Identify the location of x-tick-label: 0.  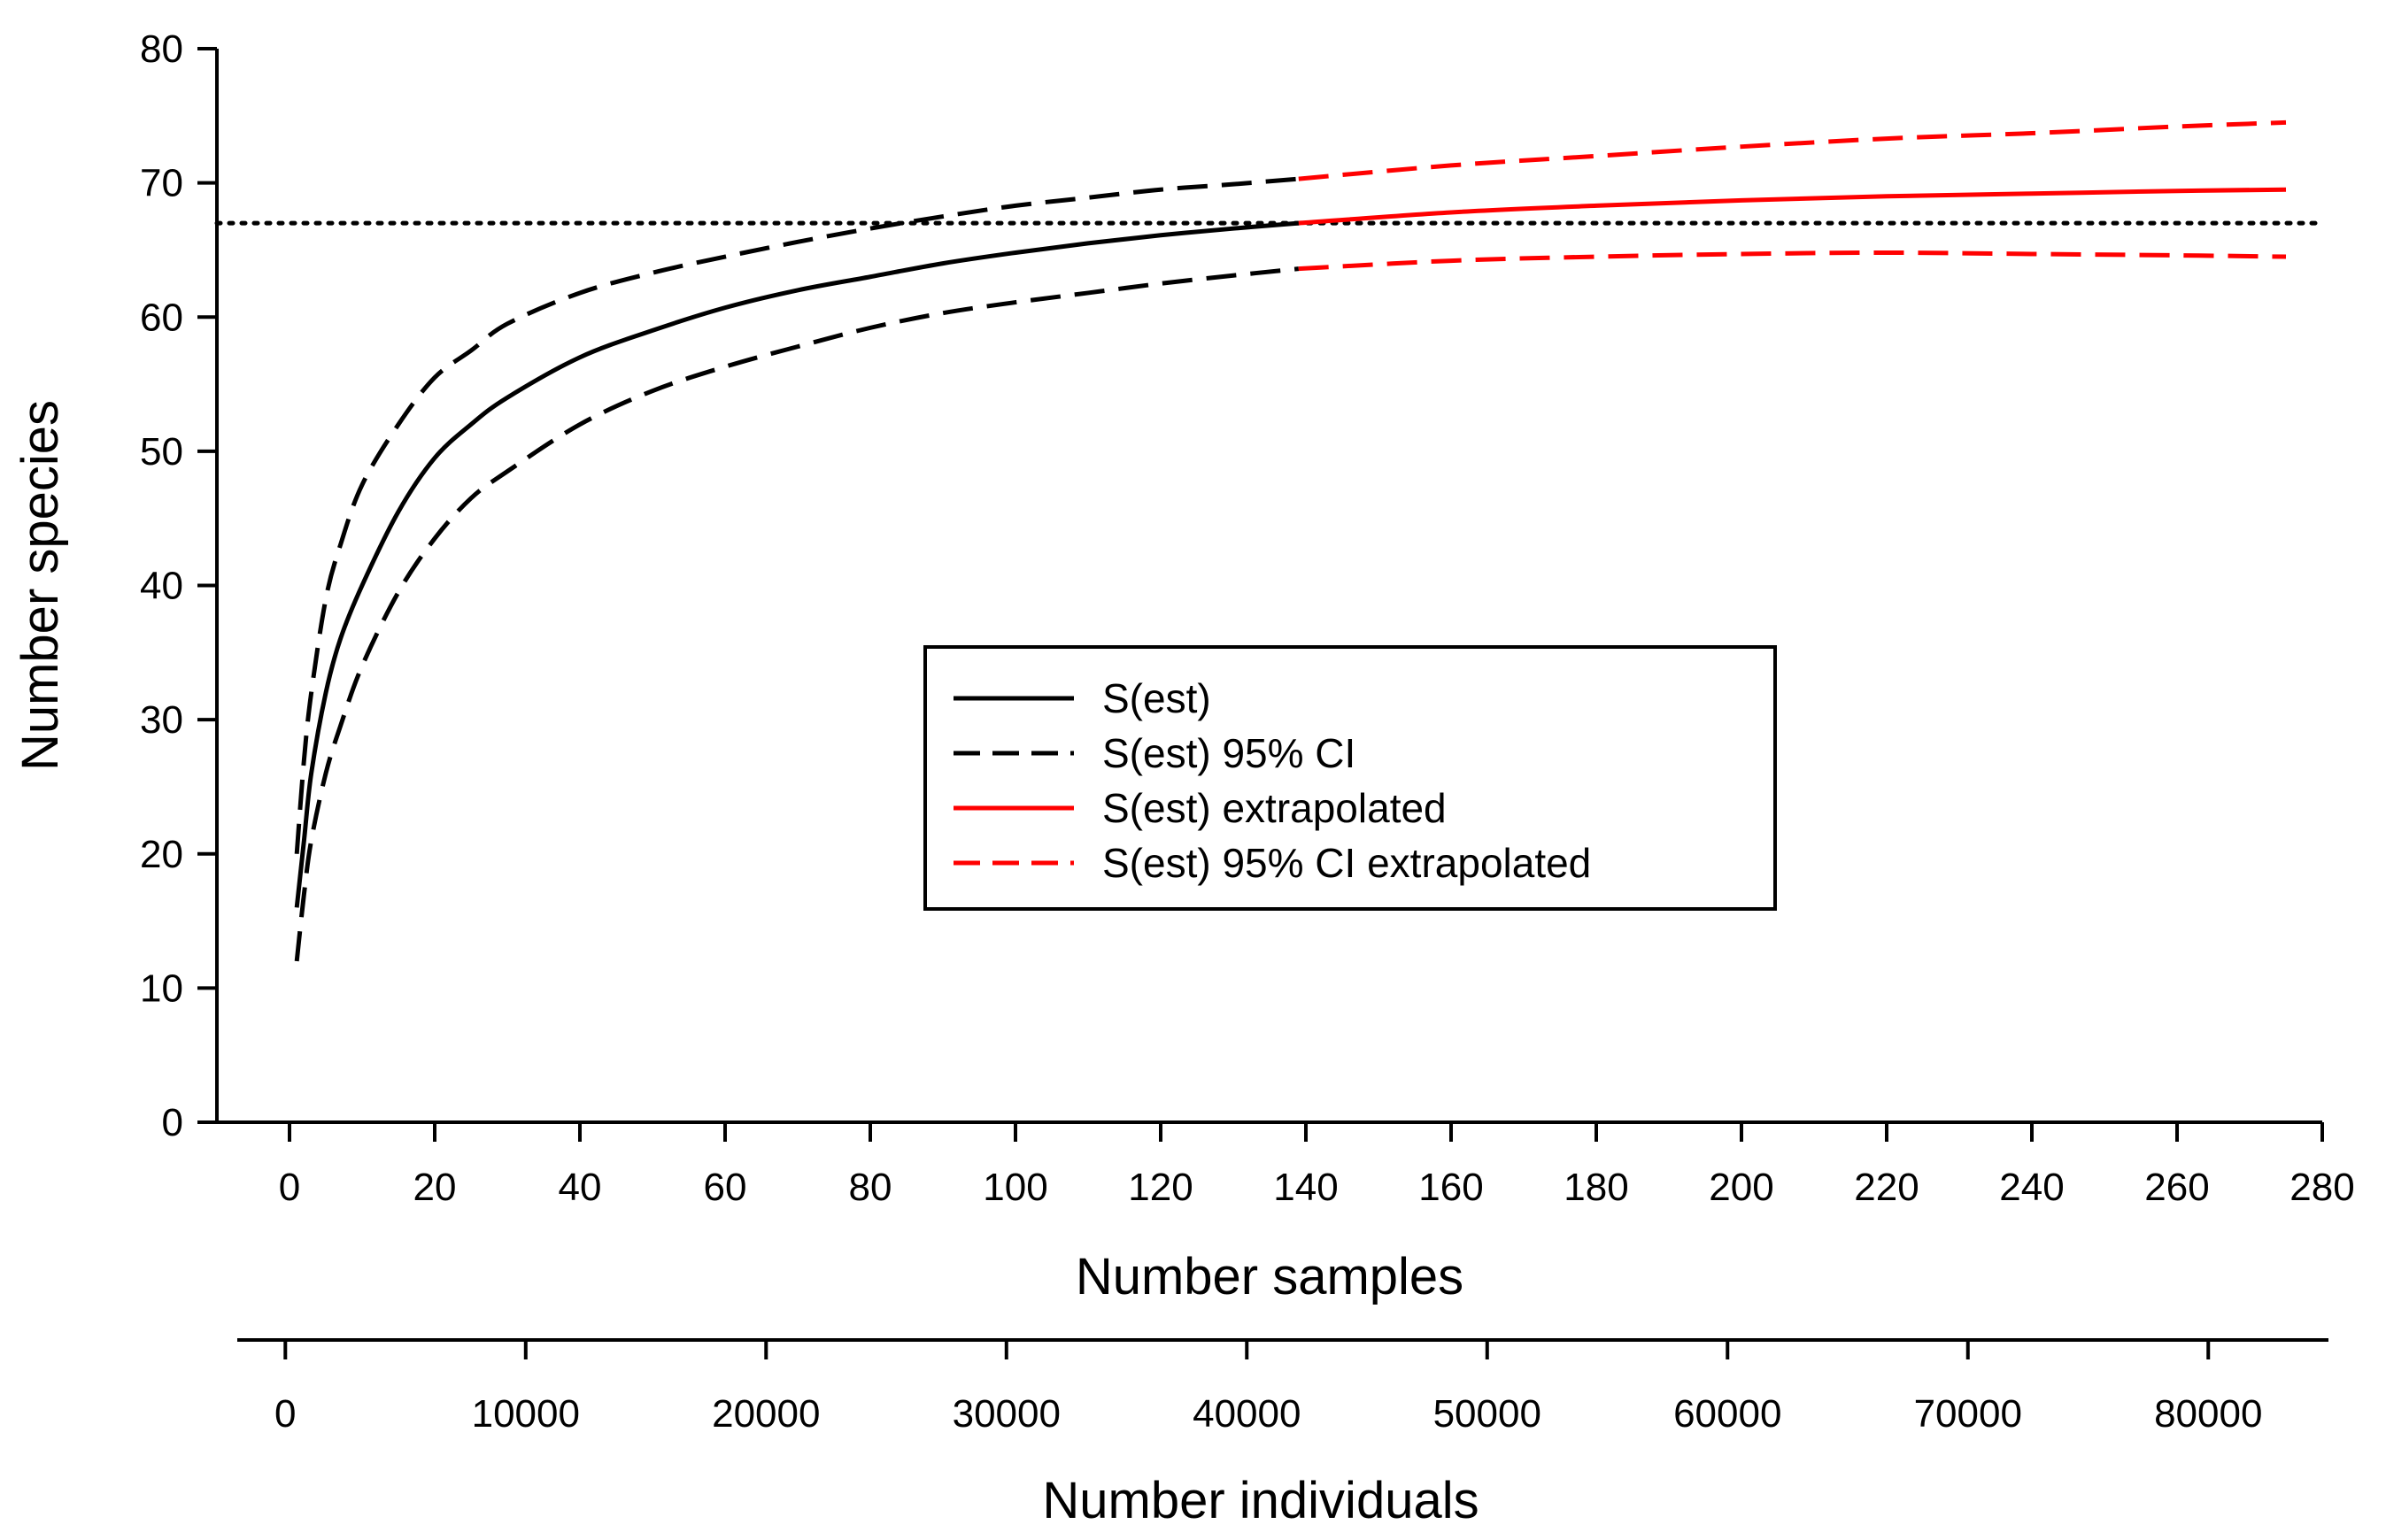
(289, 1188).